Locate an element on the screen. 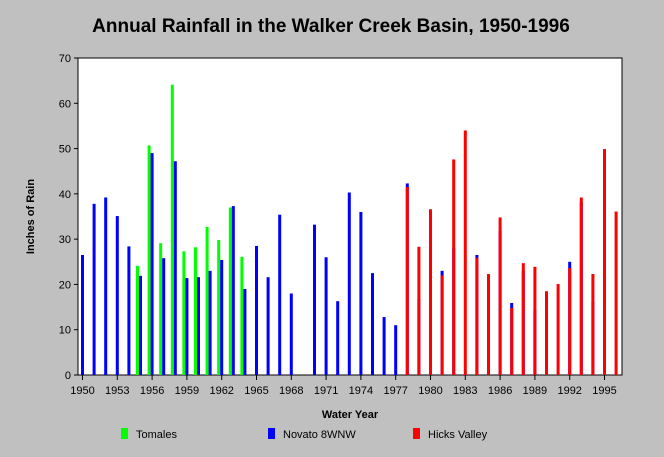 The height and width of the screenshot is (457, 664). x-tick-label: 1974 is located at coordinates (361, 391).